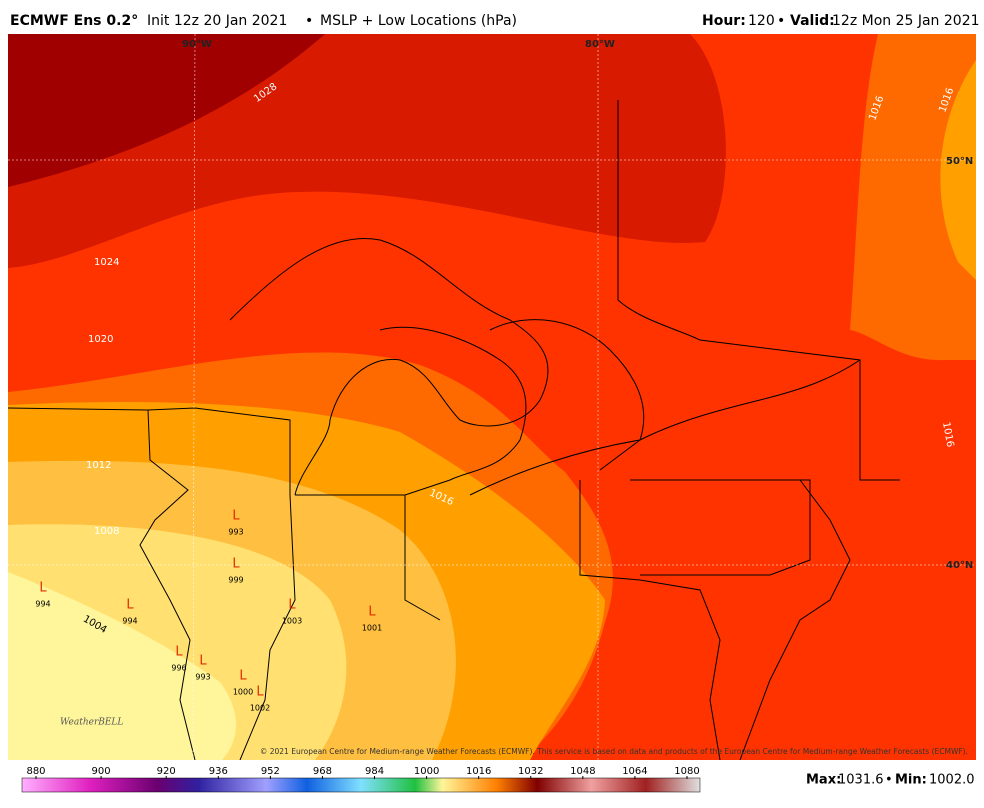 Image resolution: width=984 pixels, height=808 pixels. What do you see at coordinates (35, 771) in the screenshot?
I see `colorbar-label: 880` at bounding box center [35, 771].